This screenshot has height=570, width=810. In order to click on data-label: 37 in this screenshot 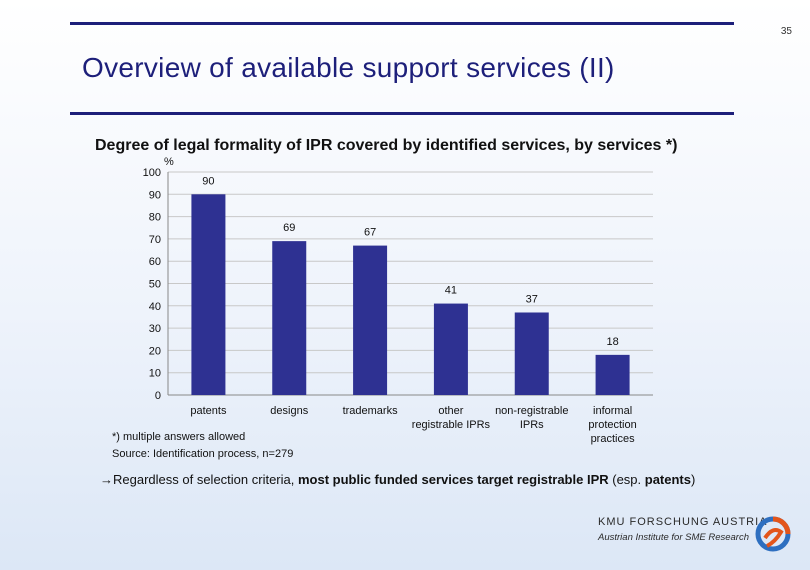, I will do `click(532, 299)`.